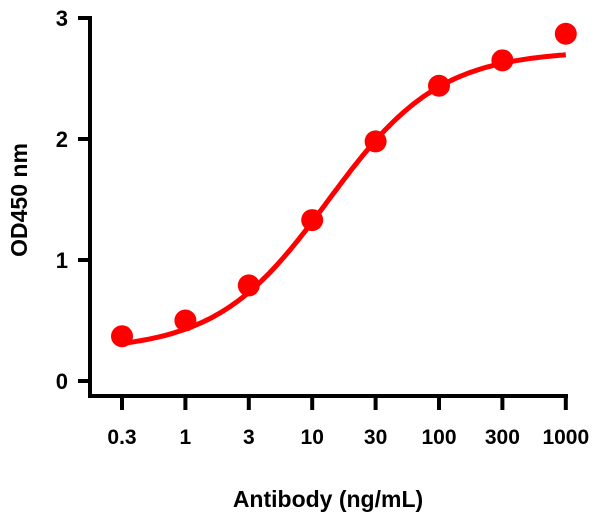 Image resolution: width=600 pixels, height=523 pixels. What do you see at coordinates (62, 381) in the screenshot?
I see `y-tick-label: 0` at bounding box center [62, 381].